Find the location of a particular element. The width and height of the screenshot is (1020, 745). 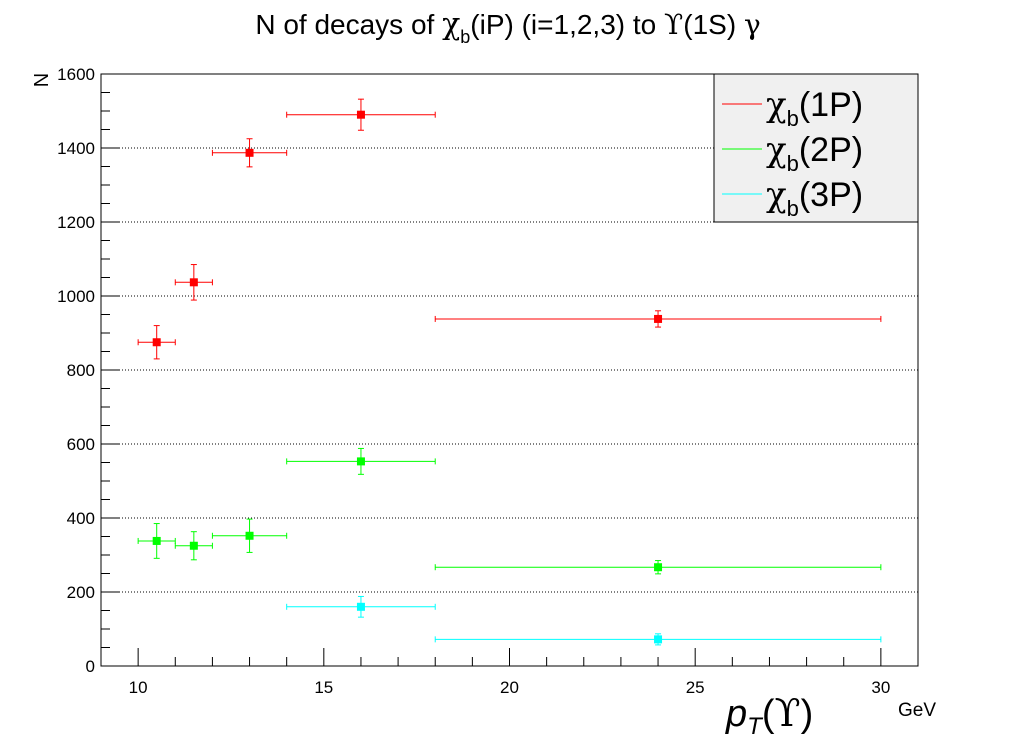

title-mid: (iP) (i=1,2,3) to is located at coordinates (567, 24).